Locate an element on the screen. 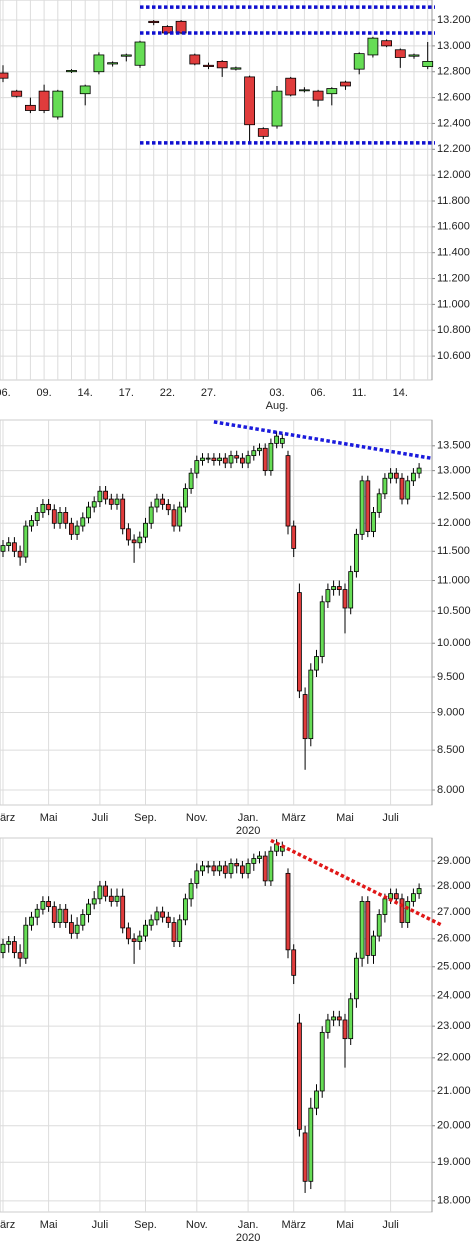  y-tick-label: 11.200 is located at coordinates (453, 278).